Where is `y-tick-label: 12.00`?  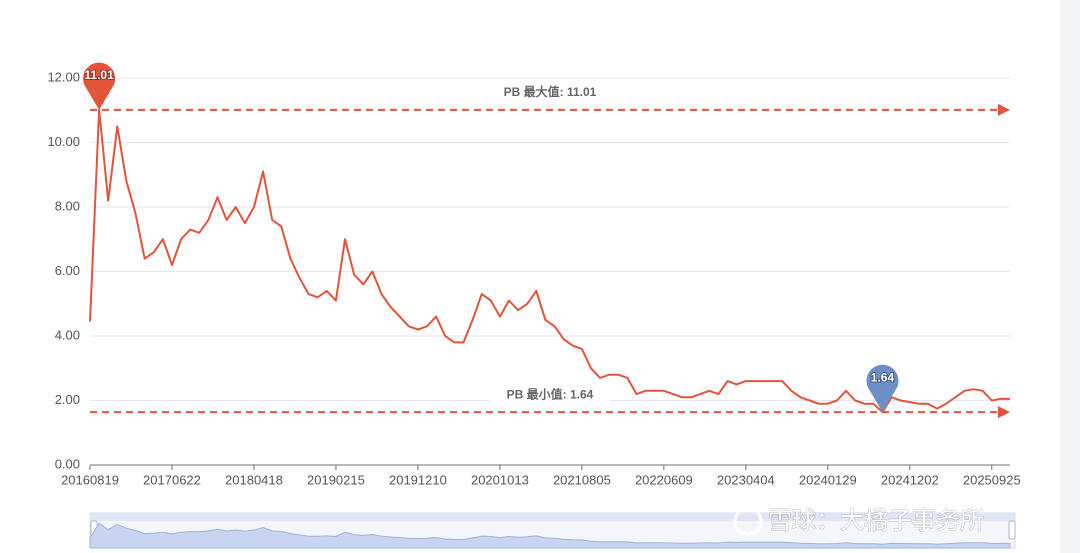 y-tick-label: 12.00 is located at coordinates (63, 76).